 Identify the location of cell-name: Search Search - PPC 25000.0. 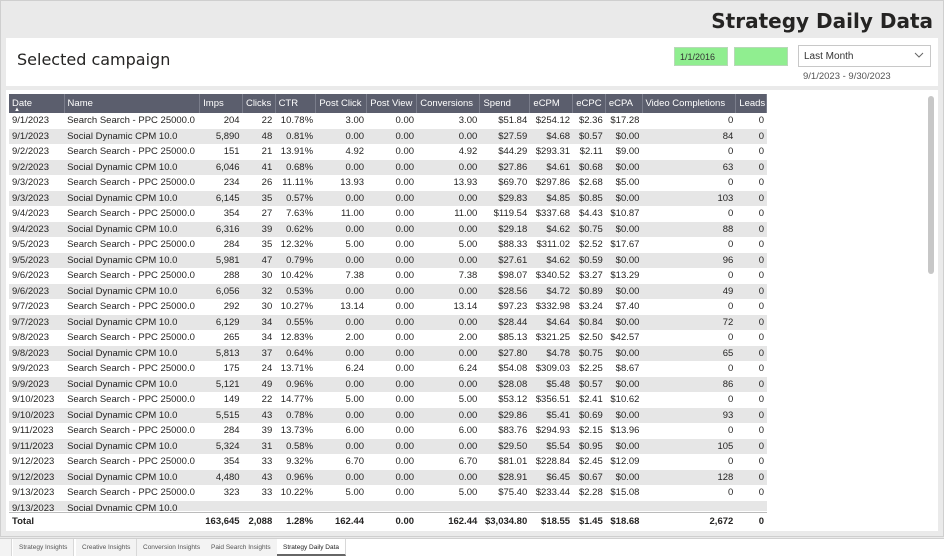
(132, 183).